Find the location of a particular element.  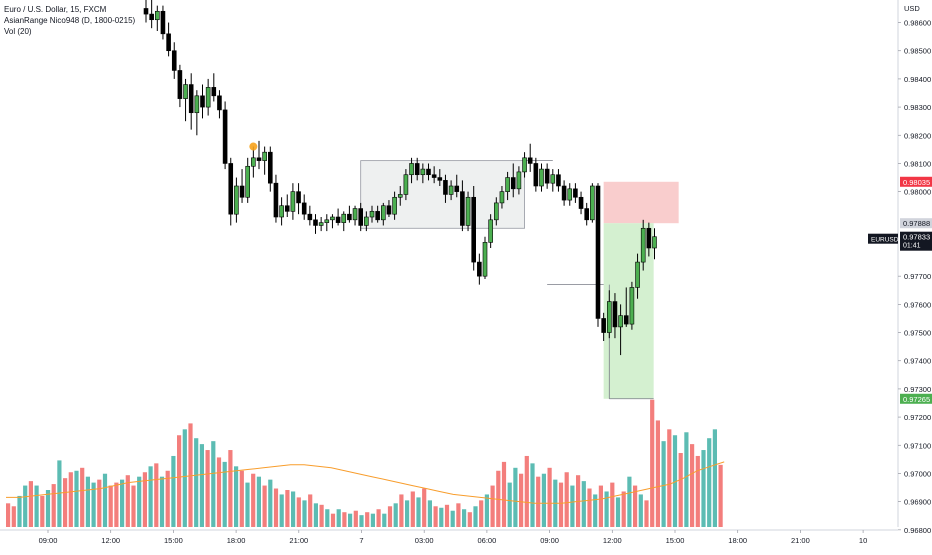

volume-indicator-title: Vol (20) is located at coordinates (18, 31).